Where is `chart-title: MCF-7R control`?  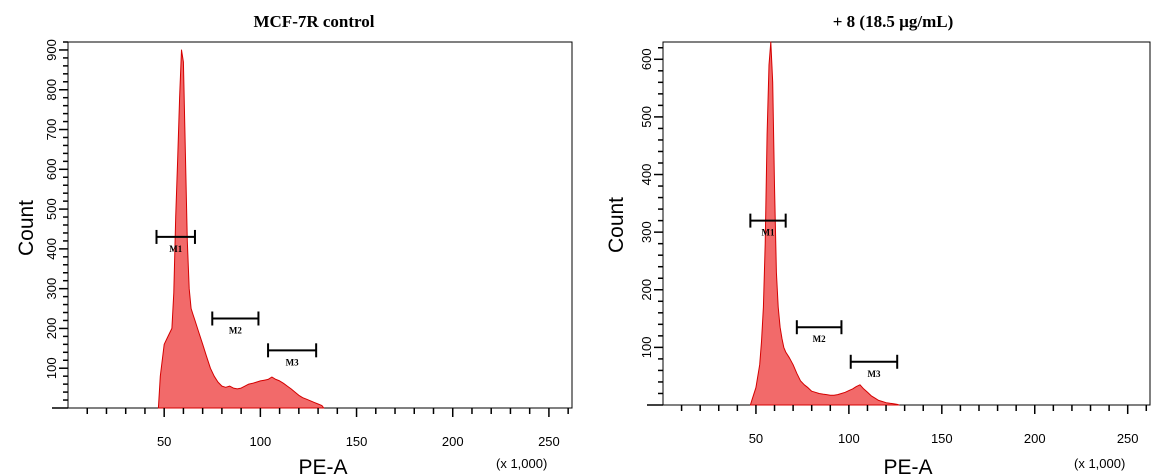 chart-title: MCF-7R control is located at coordinates (313, 21).